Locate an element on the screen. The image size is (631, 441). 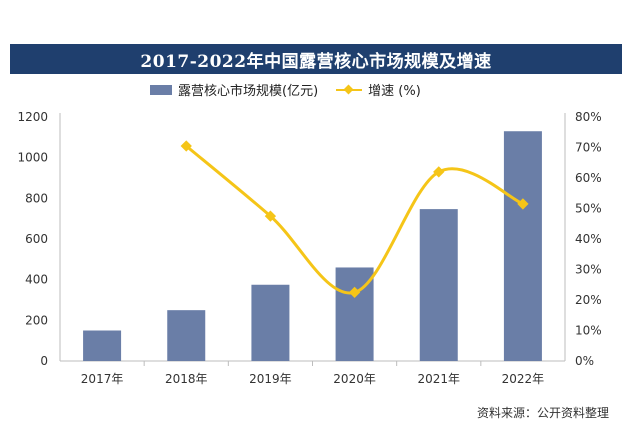
legend-item-line: 增速 (%) is located at coordinates (378, 89).